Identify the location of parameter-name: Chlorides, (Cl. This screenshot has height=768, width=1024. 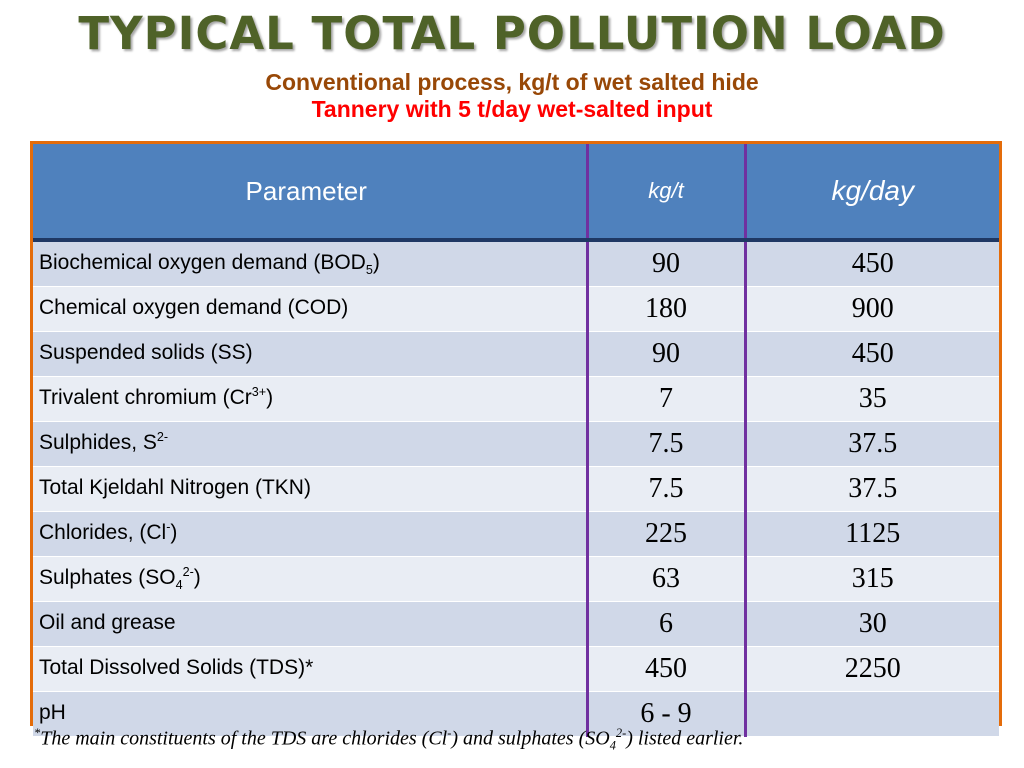
(103, 533).